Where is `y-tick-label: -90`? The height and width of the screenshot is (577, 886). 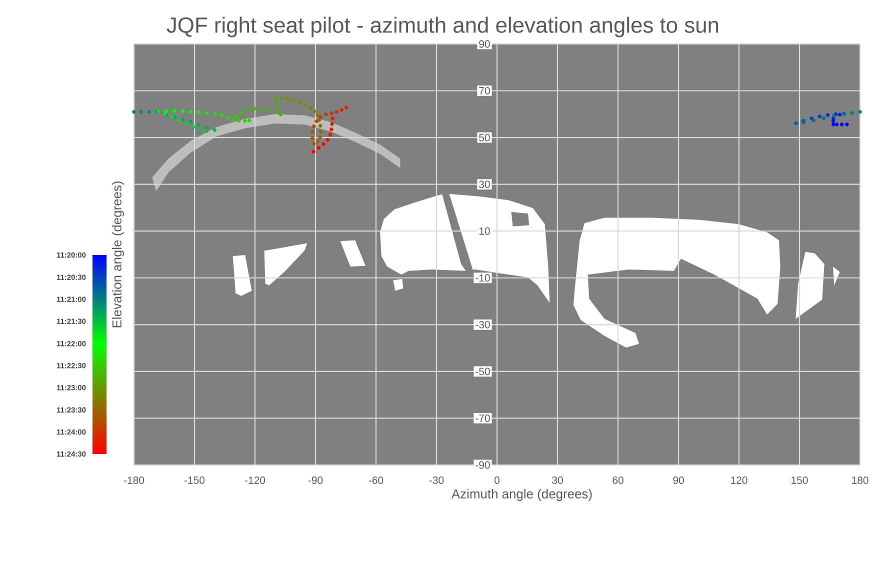 y-tick-label: -90 is located at coordinates (483, 465).